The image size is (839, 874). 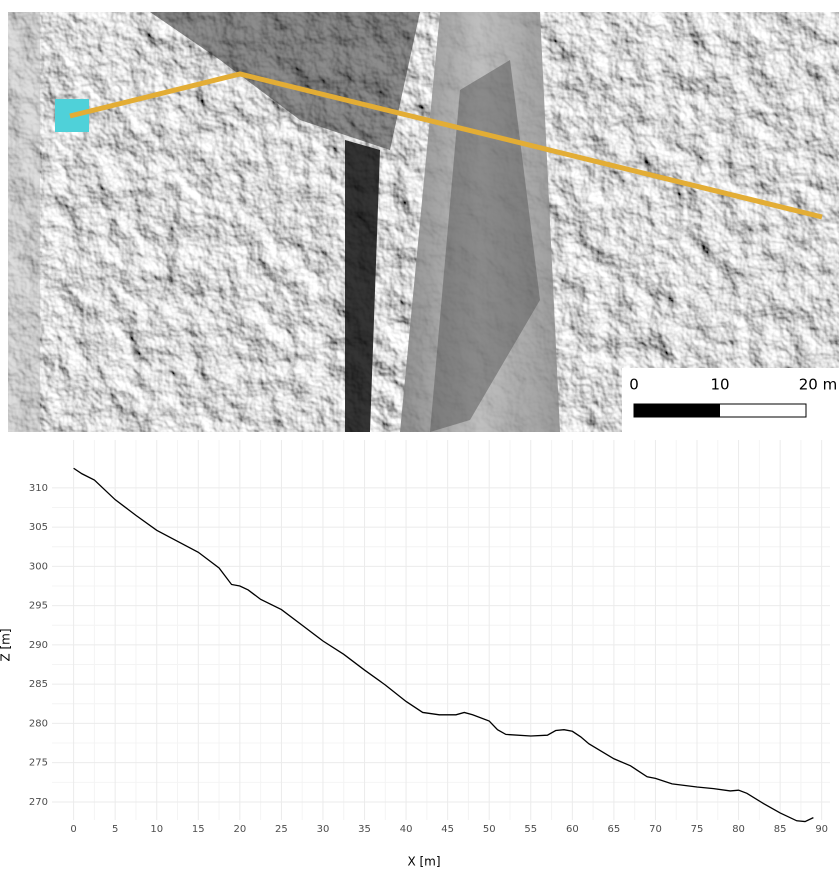 What do you see at coordinates (719, 385) in the screenshot?
I see `scale-label: 10` at bounding box center [719, 385].